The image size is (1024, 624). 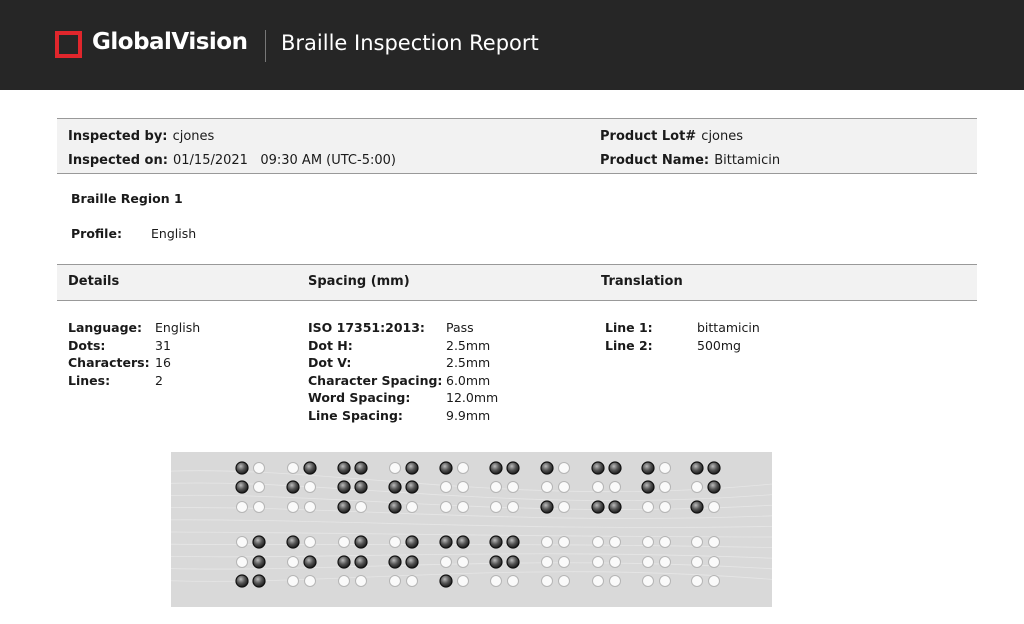 What do you see at coordinates (728, 327) in the screenshot?
I see `field-value: bittamicin` at bounding box center [728, 327].